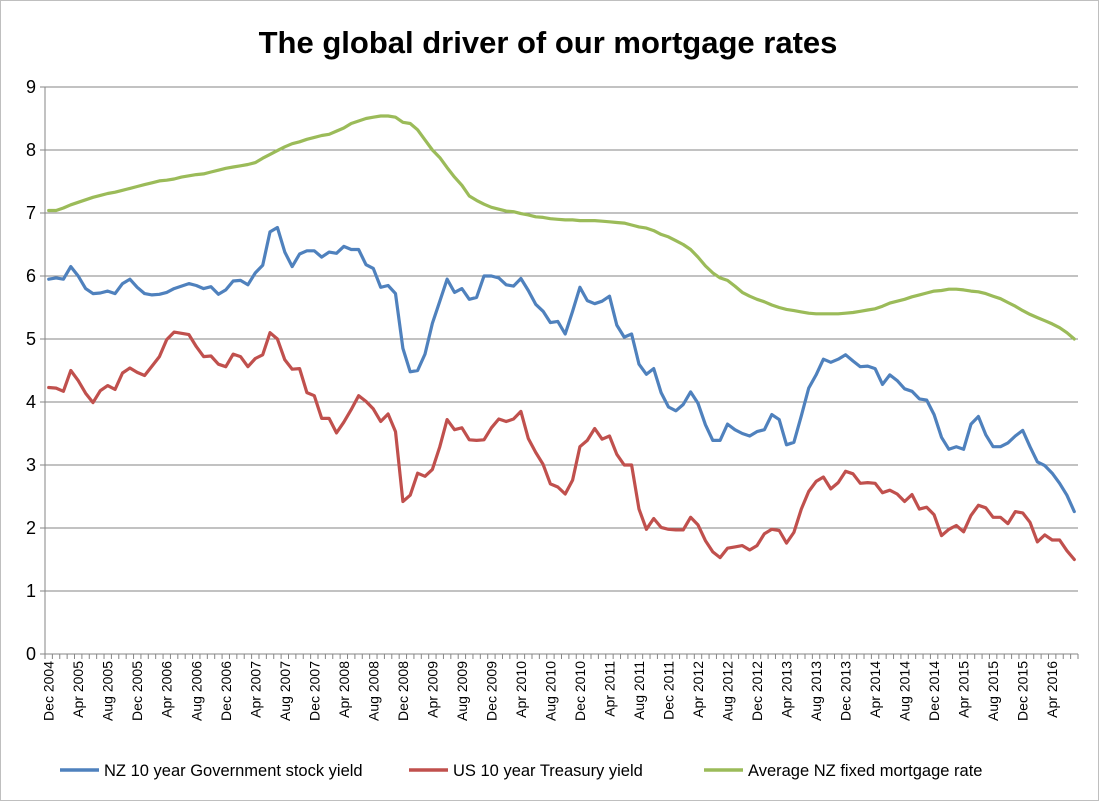 This screenshot has height=802, width=1099. What do you see at coordinates (31, 370) in the screenshot?
I see `y-tick-labels: 0 1 2 3 4 5 6 7 8 9` at bounding box center [31, 370].